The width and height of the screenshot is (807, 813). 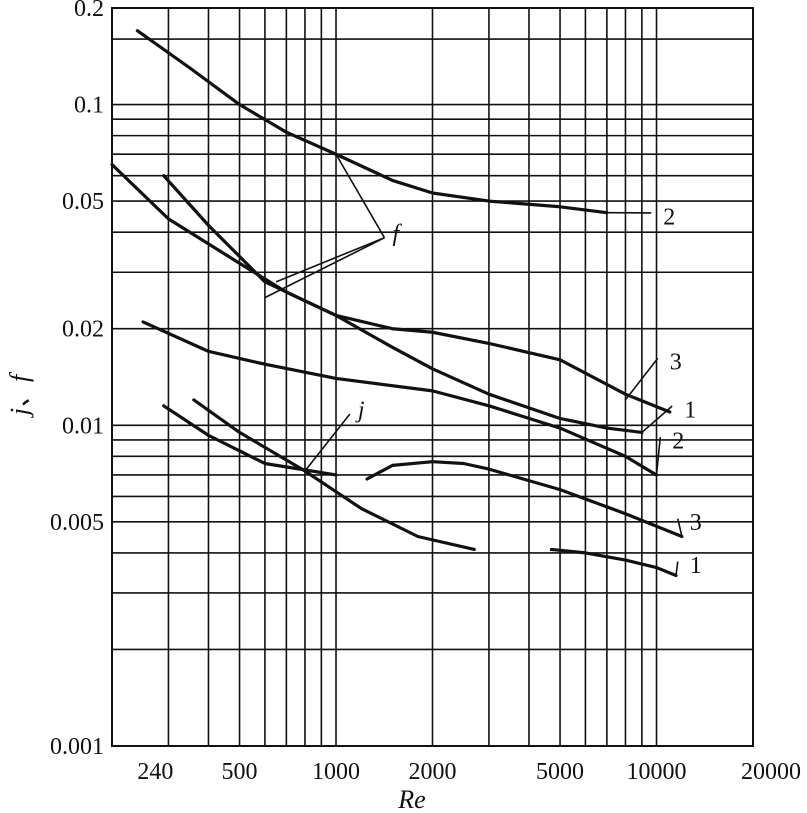 What do you see at coordinates (397, 234) in the screenshot?
I see `f-group-label: f` at bounding box center [397, 234].